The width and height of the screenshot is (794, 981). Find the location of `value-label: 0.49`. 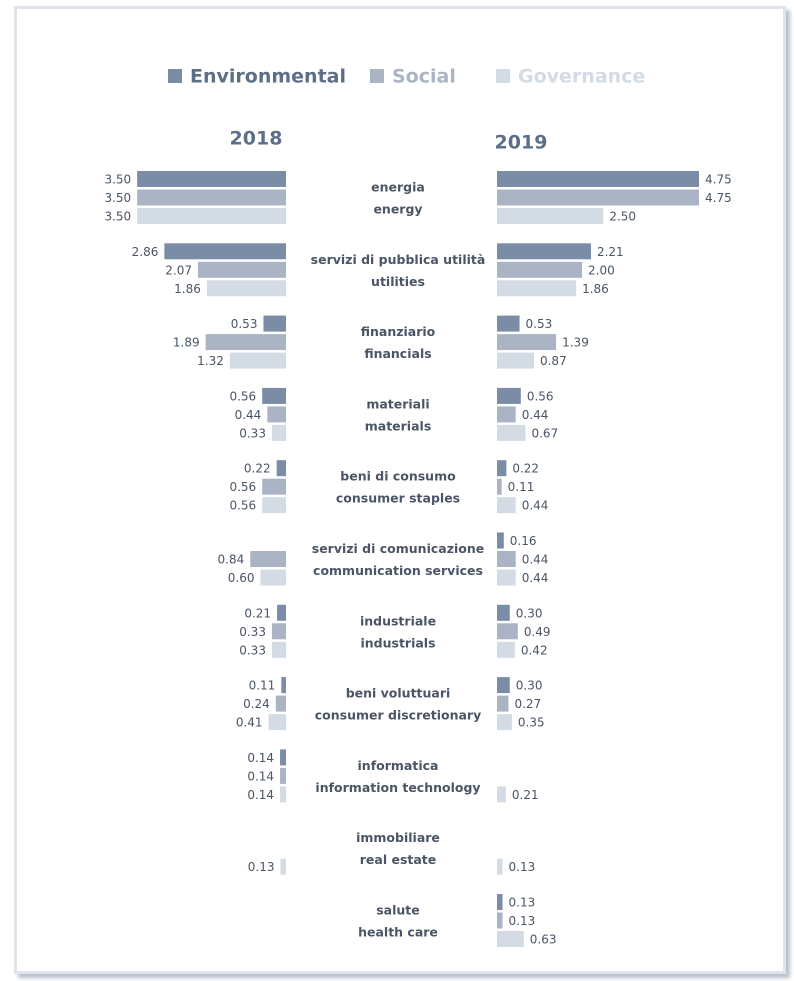

value-label: 0.49 is located at coordinates (537, 632).